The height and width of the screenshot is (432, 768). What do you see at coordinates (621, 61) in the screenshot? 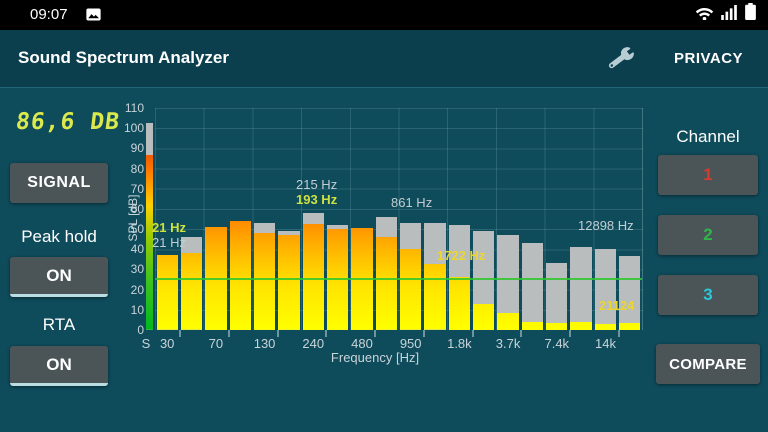
I see `wrench-icon` at bounding box center [621, 61].